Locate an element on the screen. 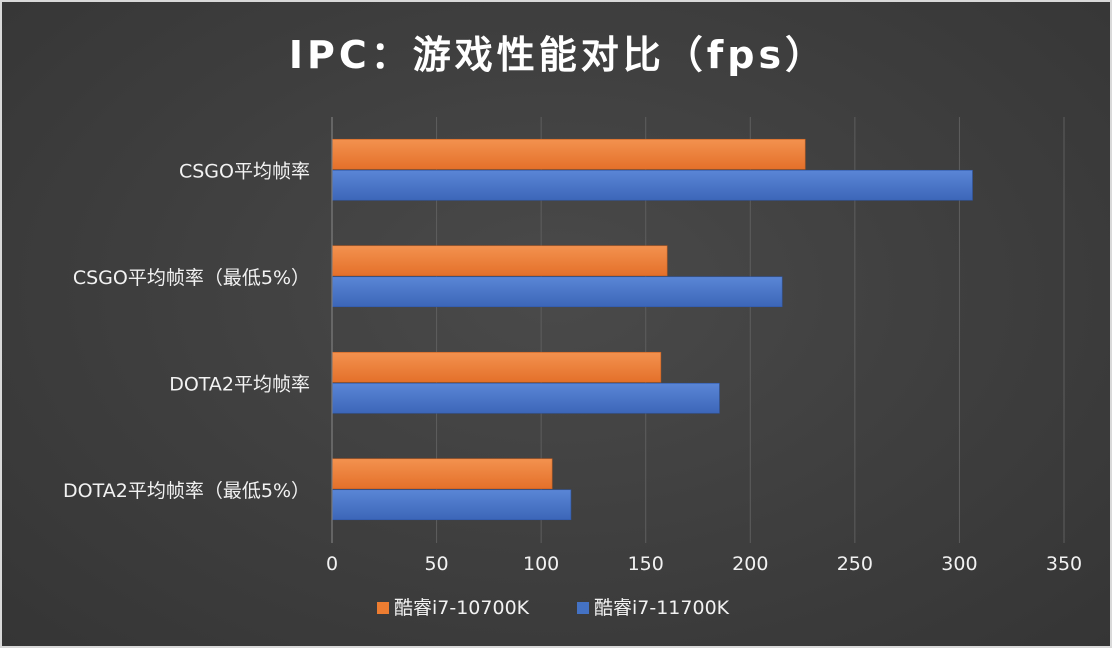 This screenshot has height=650, width=1112. x-tick-label: 200 is located at coordinates (750, 564).